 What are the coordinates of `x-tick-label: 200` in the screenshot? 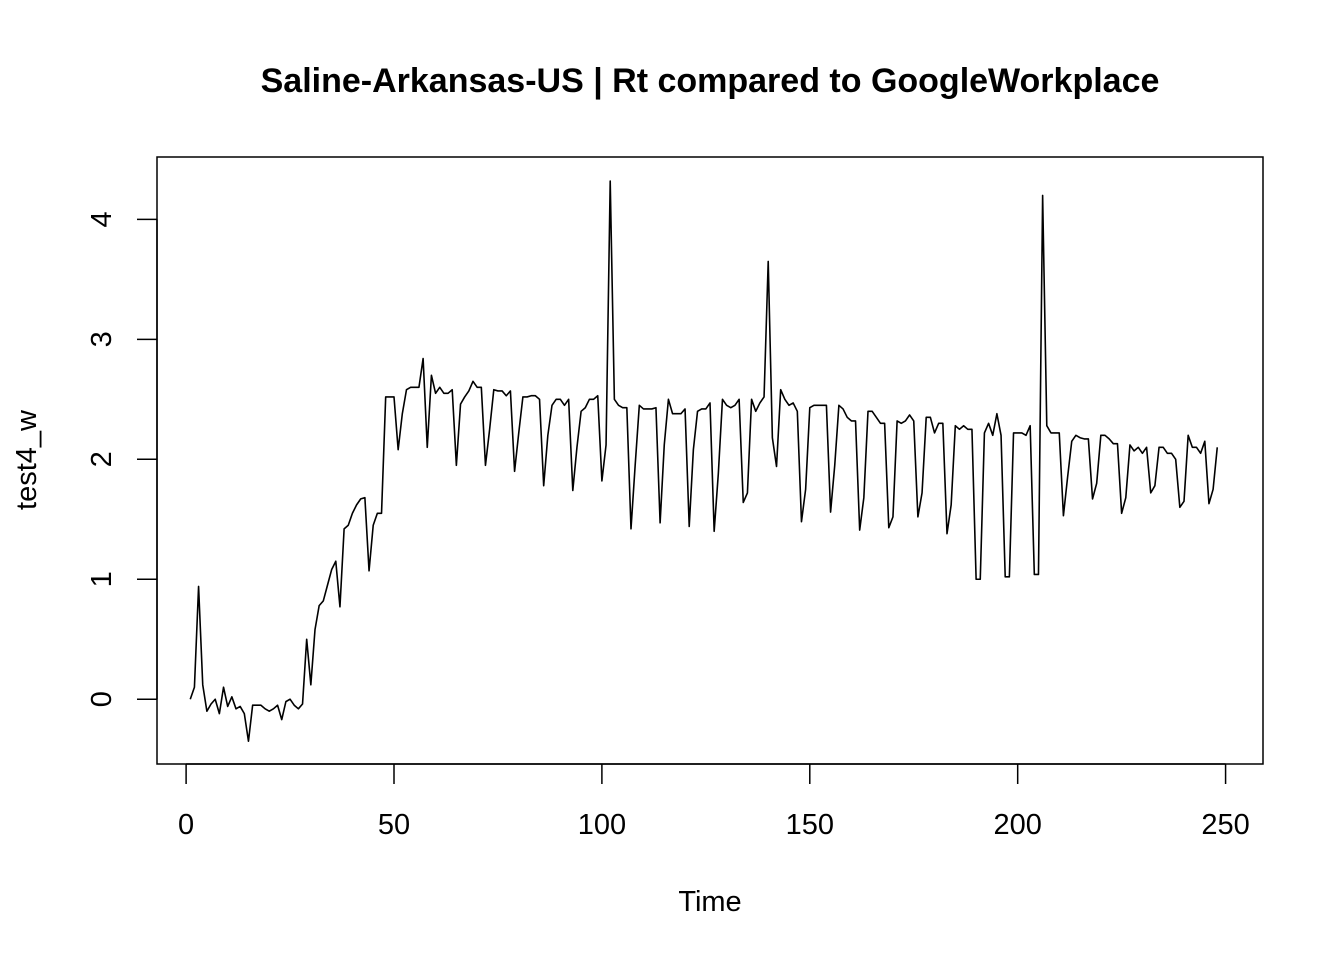 It's located at (1017, 825).